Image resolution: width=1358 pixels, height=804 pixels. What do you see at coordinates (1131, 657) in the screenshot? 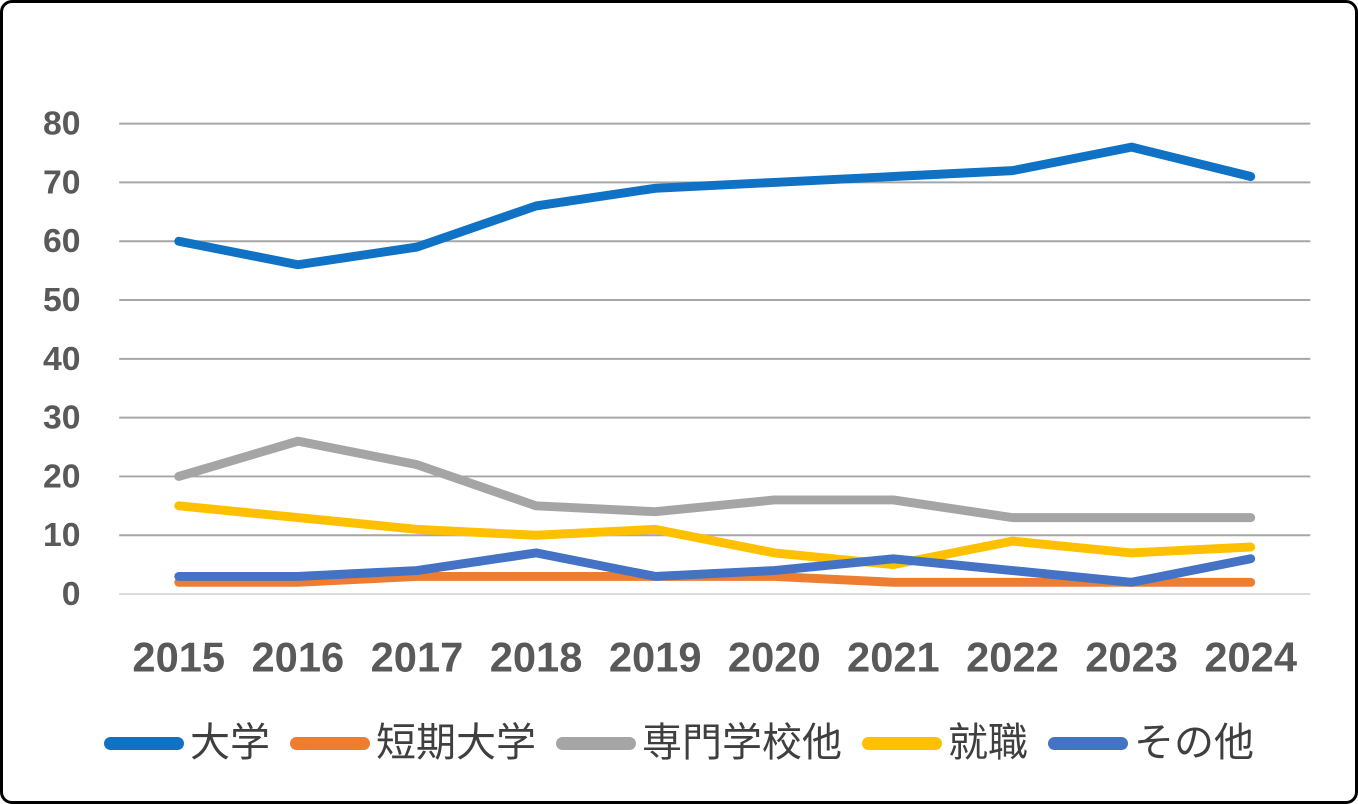
I see `x-tick-label: 2023` at bounding box center [1131, 657].